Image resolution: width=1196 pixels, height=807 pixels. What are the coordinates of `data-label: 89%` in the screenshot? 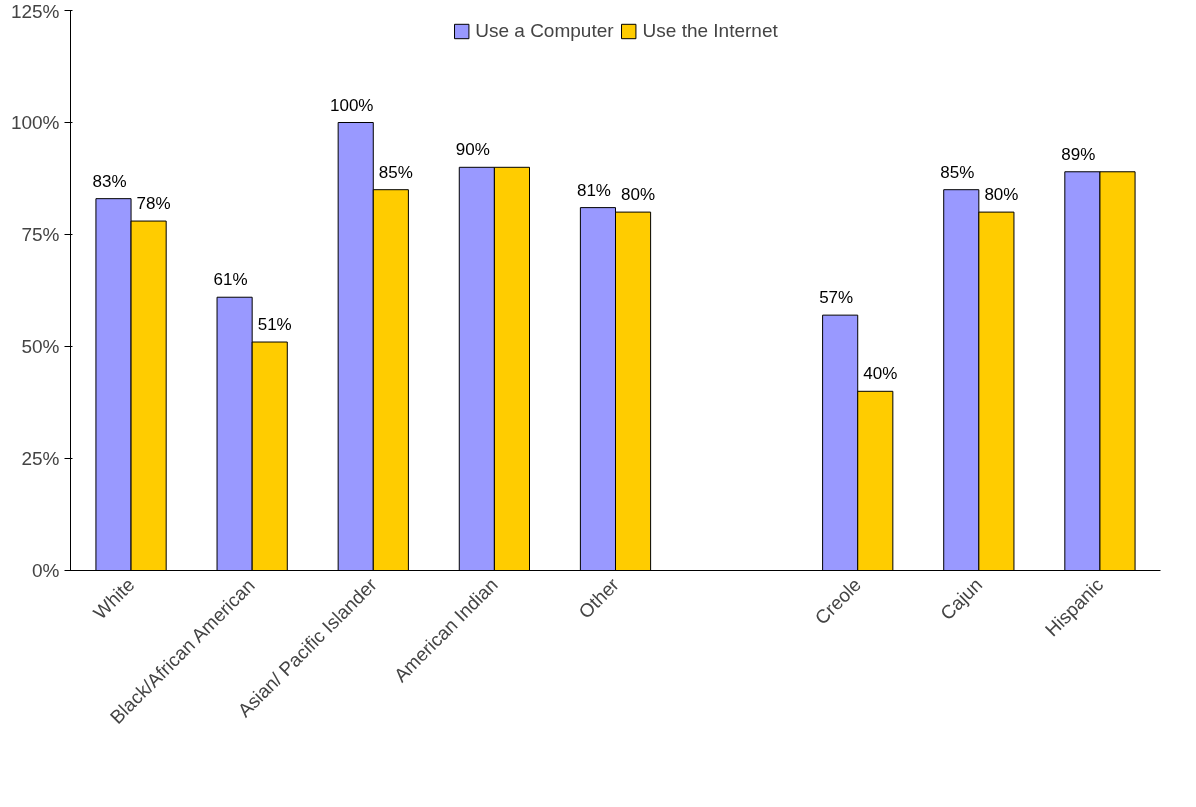 It's located at (1078, 154).